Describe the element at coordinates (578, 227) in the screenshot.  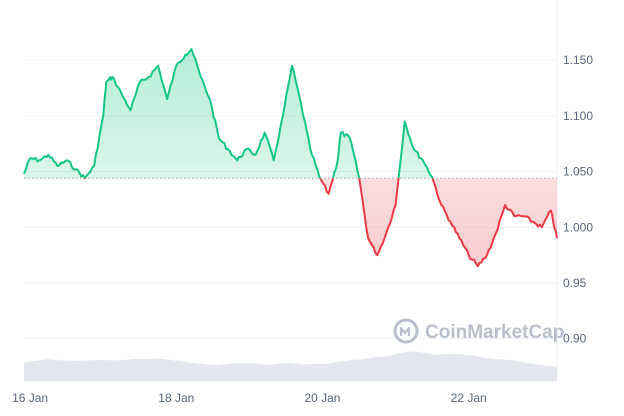
I see `y-tick-label: 1.000` at that location.